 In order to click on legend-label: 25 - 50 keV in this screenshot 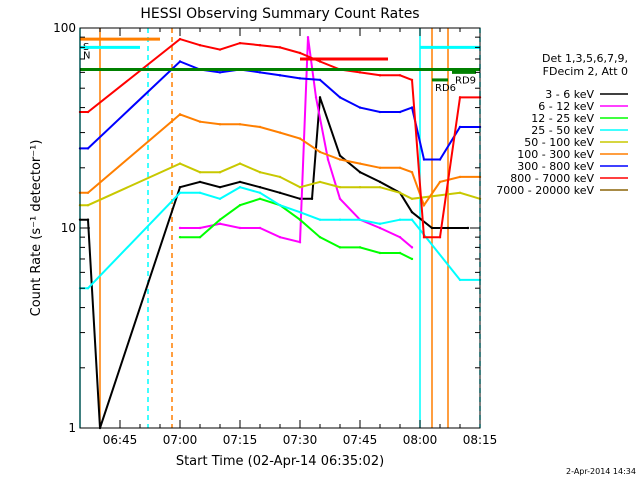, I will do `click(562, 130)`.